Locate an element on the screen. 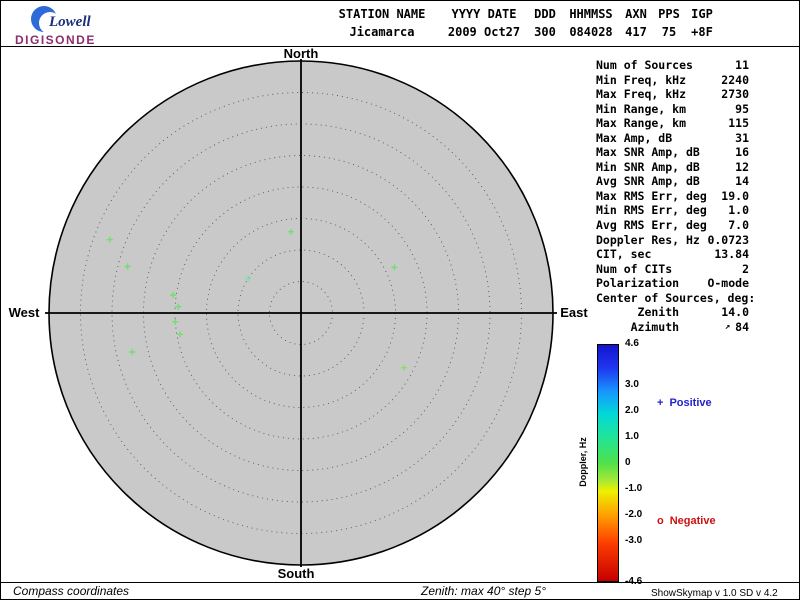 Image resolution: width=800 pixels, height=600 pixels. stat-right: ↗ 84 is located at coordinates (737, 327).